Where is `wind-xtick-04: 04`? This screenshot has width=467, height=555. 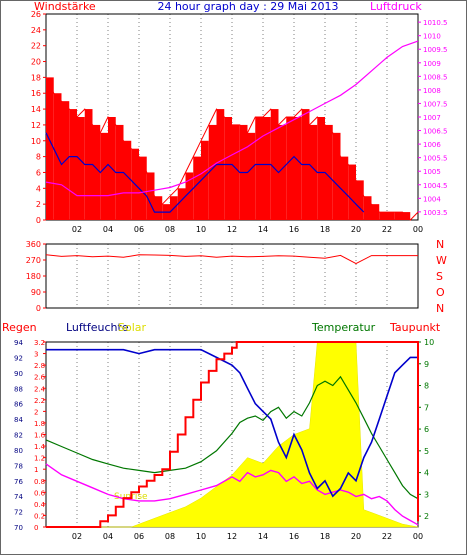
wind-xtick-04: 04 is located at coordinates (108, 229).